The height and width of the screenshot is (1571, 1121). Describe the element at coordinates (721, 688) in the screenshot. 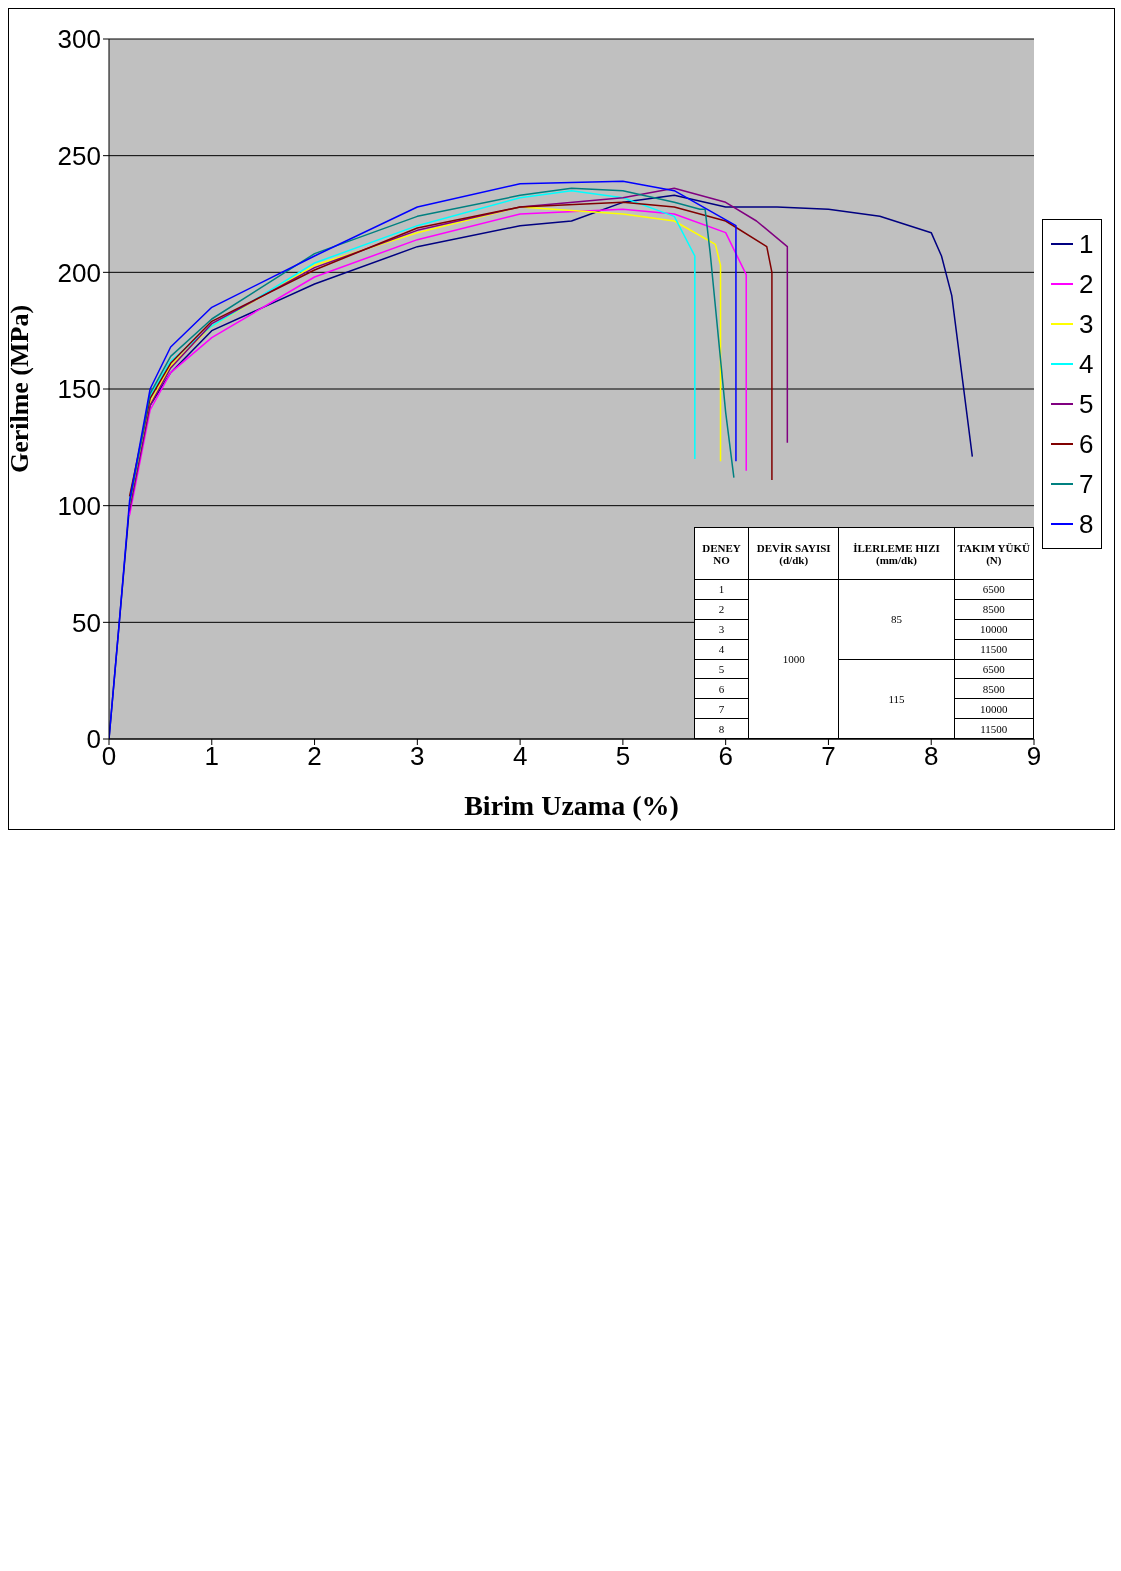

I see `annotation: 6` at that location.